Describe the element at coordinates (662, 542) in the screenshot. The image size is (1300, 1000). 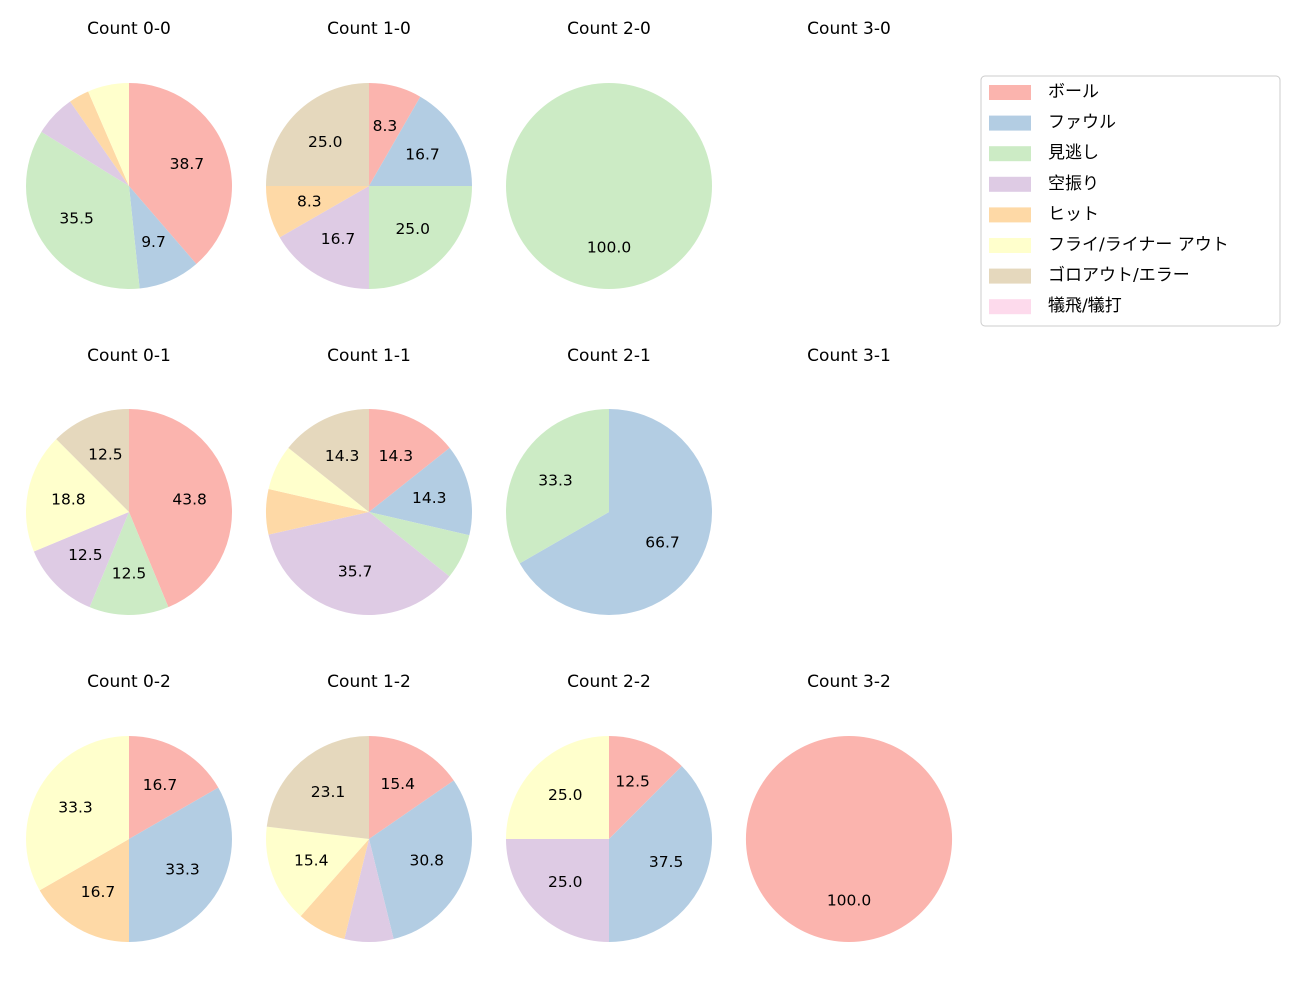
I see `slice-label: 66.7` at that location.